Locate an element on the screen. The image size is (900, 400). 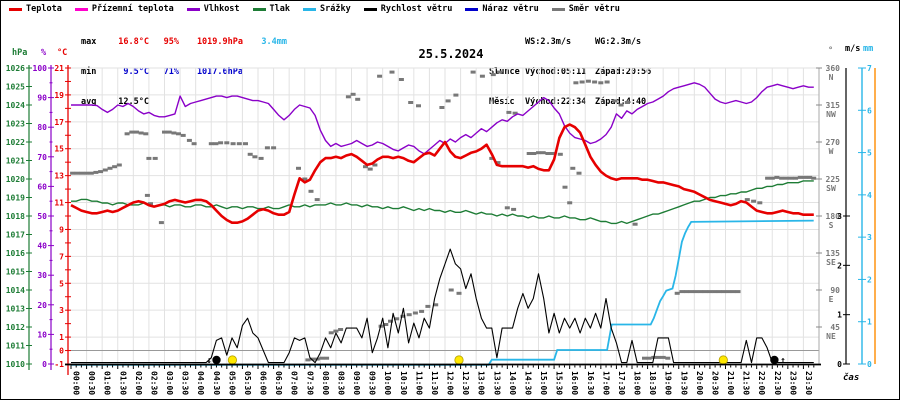
svg-text: 2 is located at coordinates (869, 279).